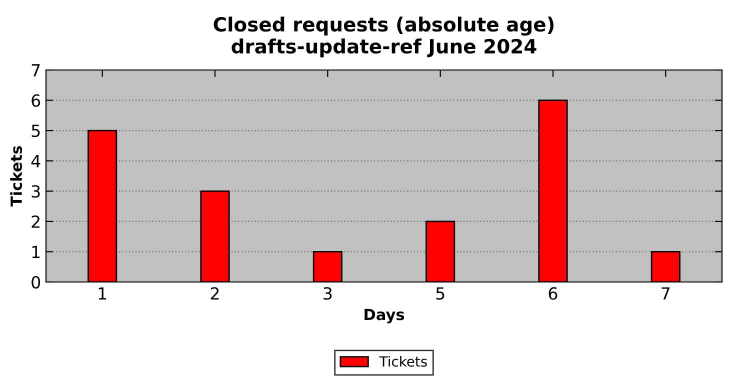 The height and width of the screenshot is (378, 732). I want to click on y-tick-label: 1, so click(36, 252).